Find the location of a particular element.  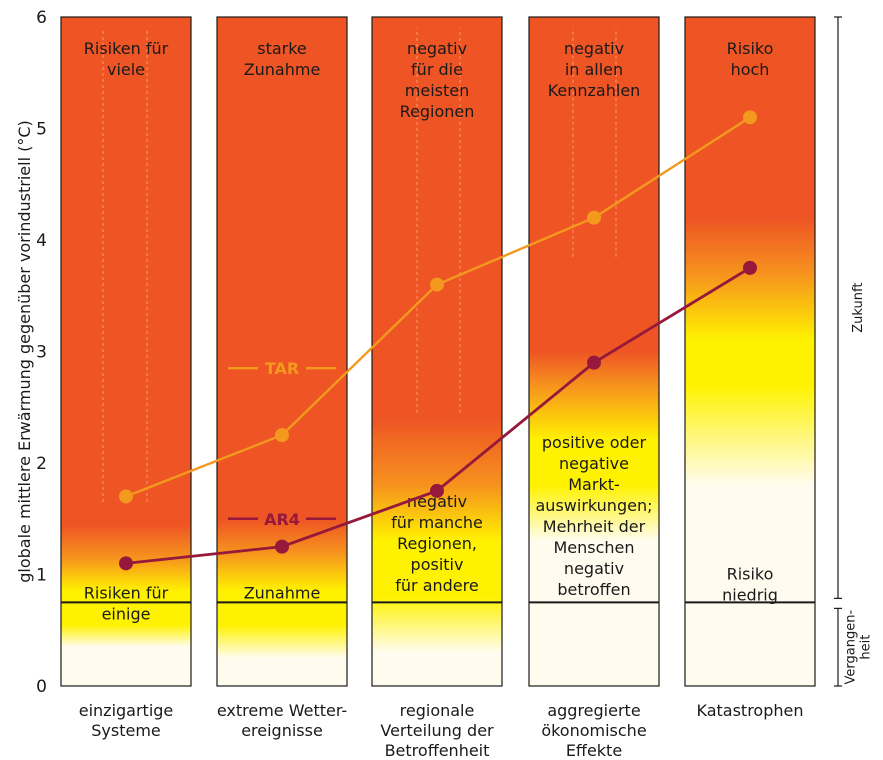

bottom-label: positive oder is located at coordinates (594, 442).